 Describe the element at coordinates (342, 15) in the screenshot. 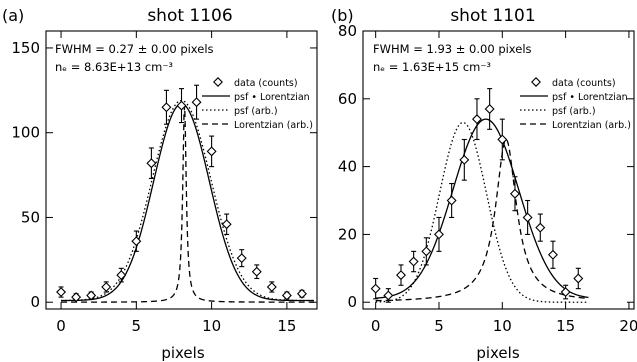

I see `panel-label-b: (b)` at that location.